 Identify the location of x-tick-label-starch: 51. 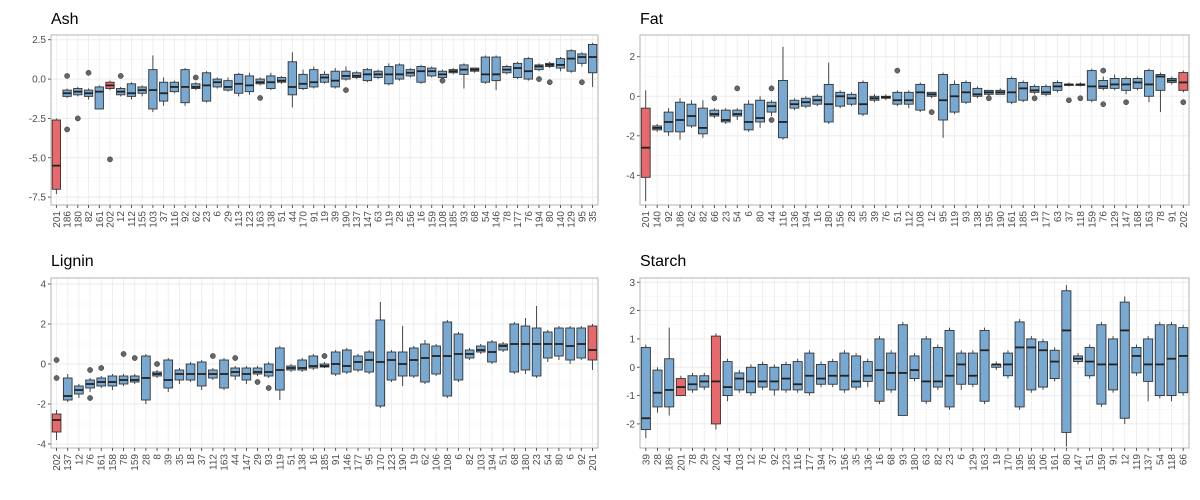
(1090, 460).